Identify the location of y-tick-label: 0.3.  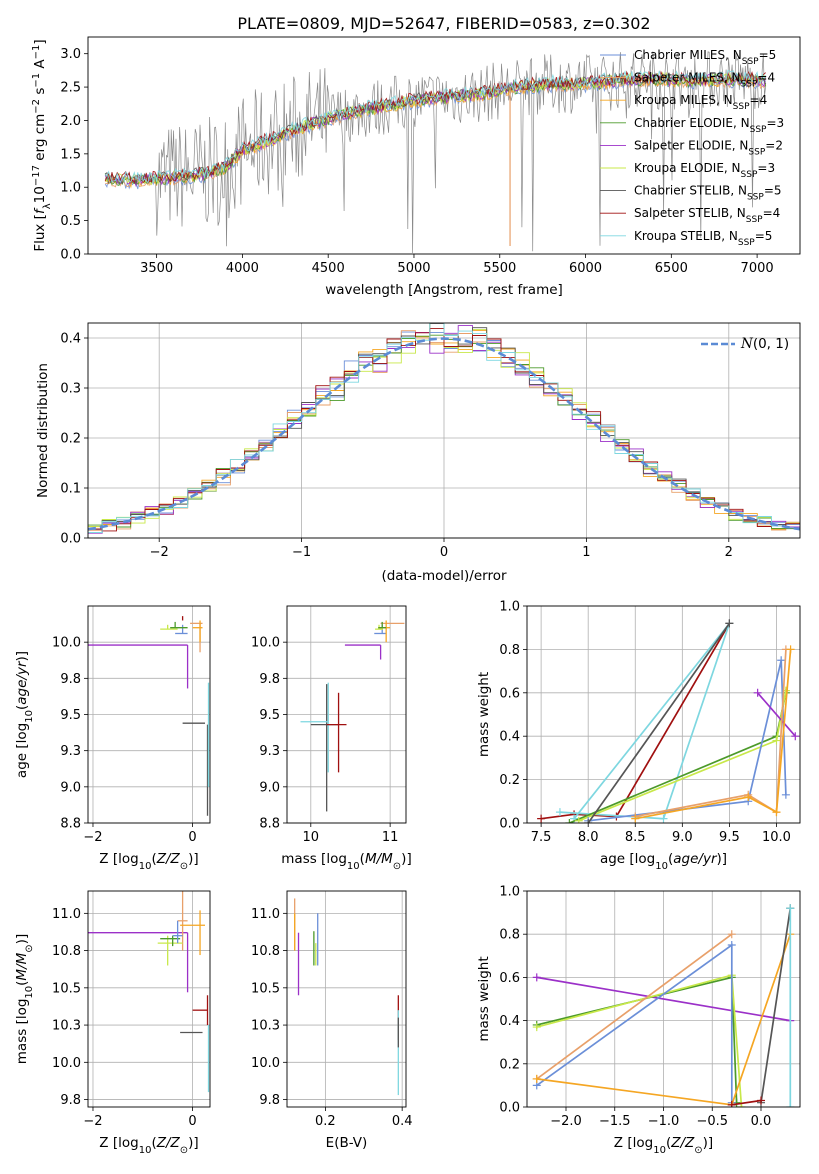
(70, 389).